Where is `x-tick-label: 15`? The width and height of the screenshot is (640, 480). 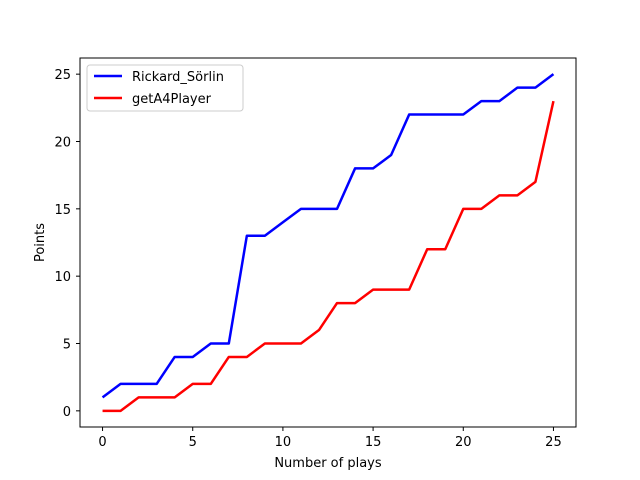 x-tick-label: 15 is located at coordinates (373, 442).